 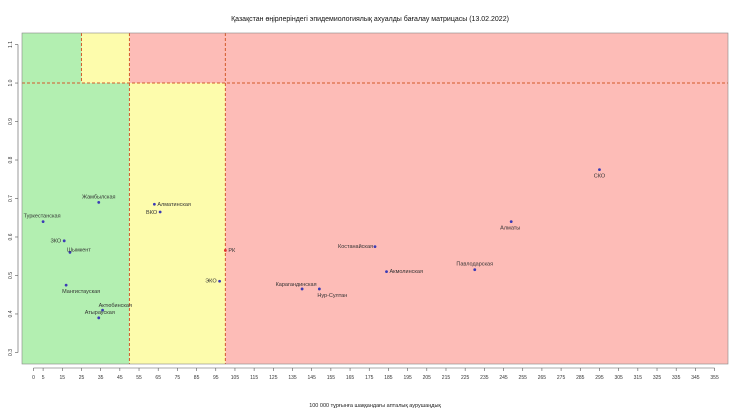 I want to click on point-label: Костанайская, so click(x=355, y=246).